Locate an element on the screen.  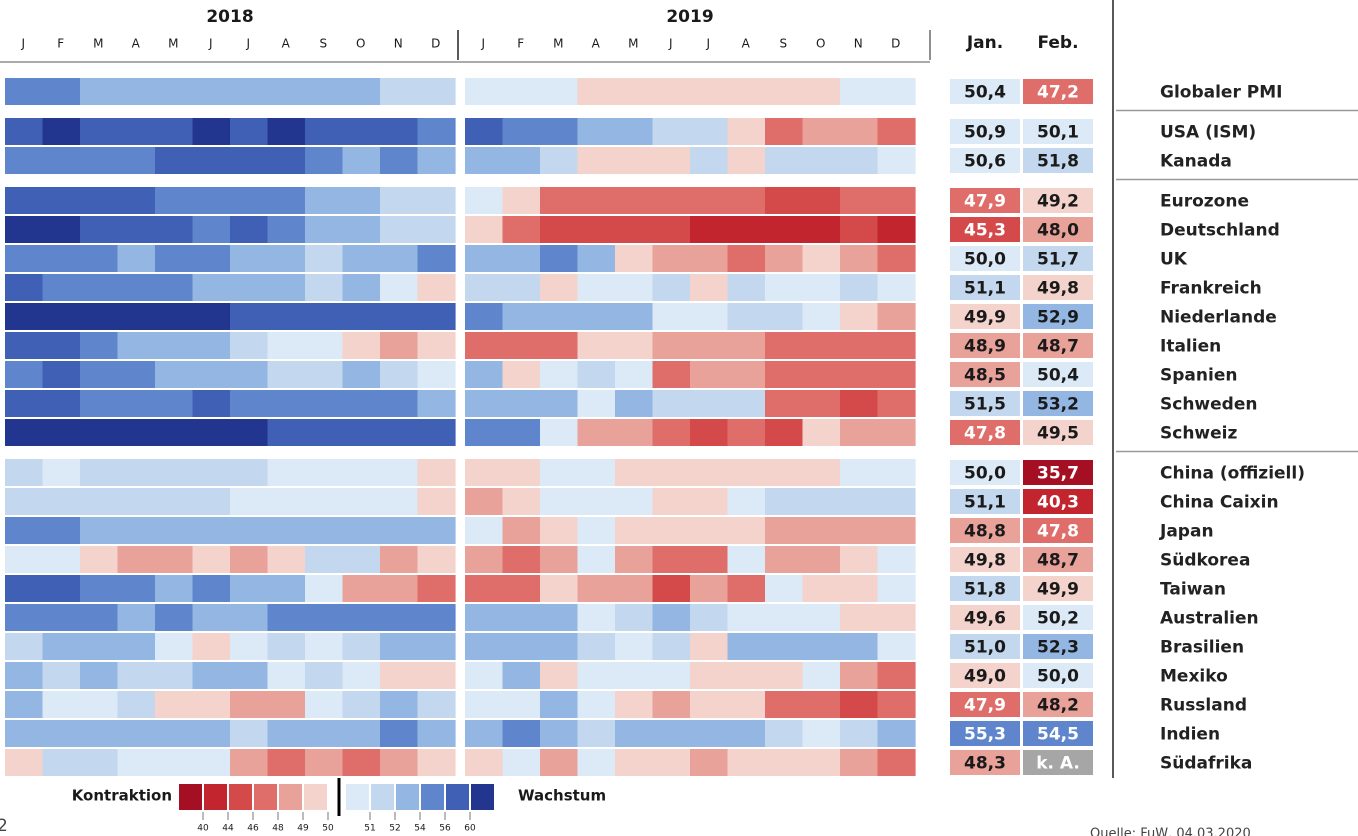
value-label: 50,2 is located at coordinates (1058, 619).